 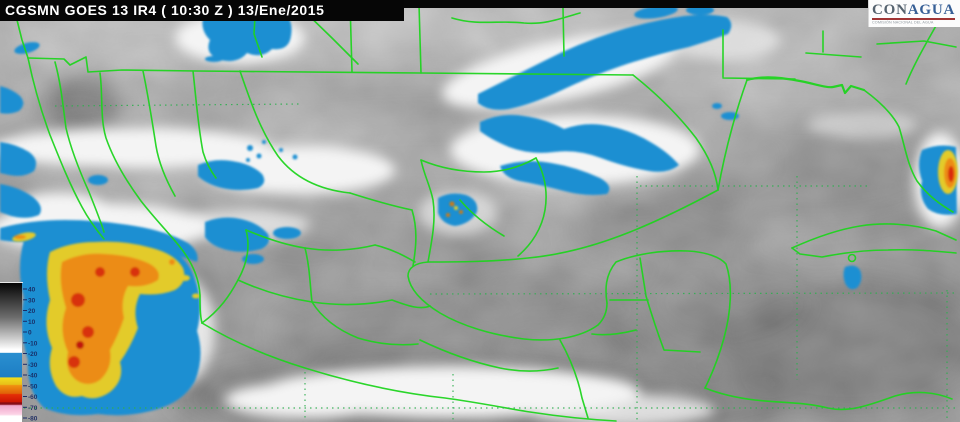 I want to click on scale-label: -30, so click(x=33, y=365).